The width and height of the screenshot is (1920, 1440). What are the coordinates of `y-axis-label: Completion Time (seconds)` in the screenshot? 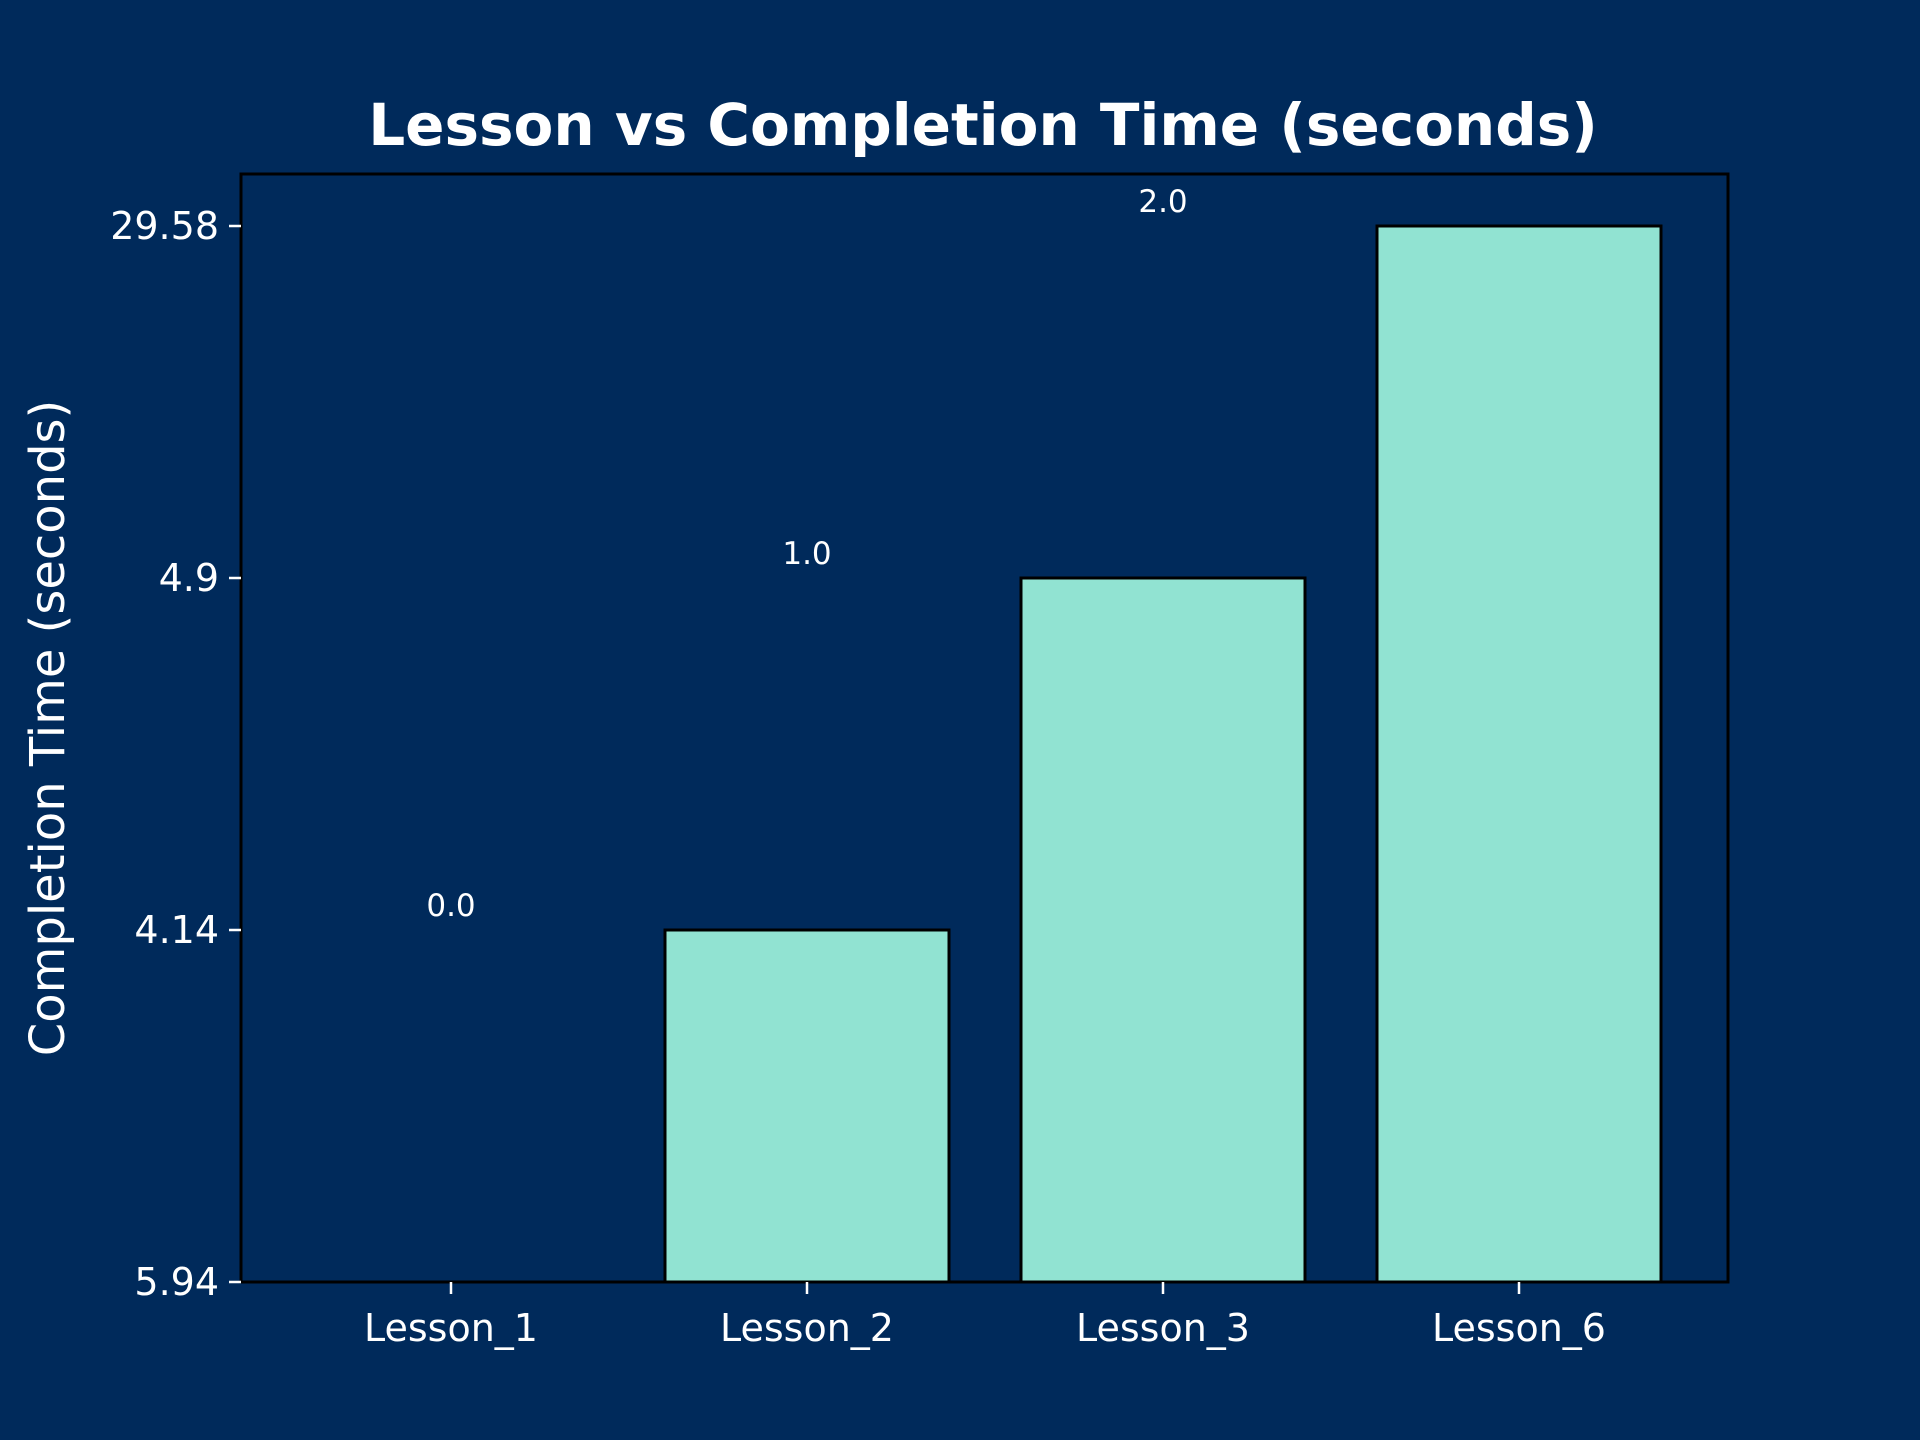 It's located at (48, 728).